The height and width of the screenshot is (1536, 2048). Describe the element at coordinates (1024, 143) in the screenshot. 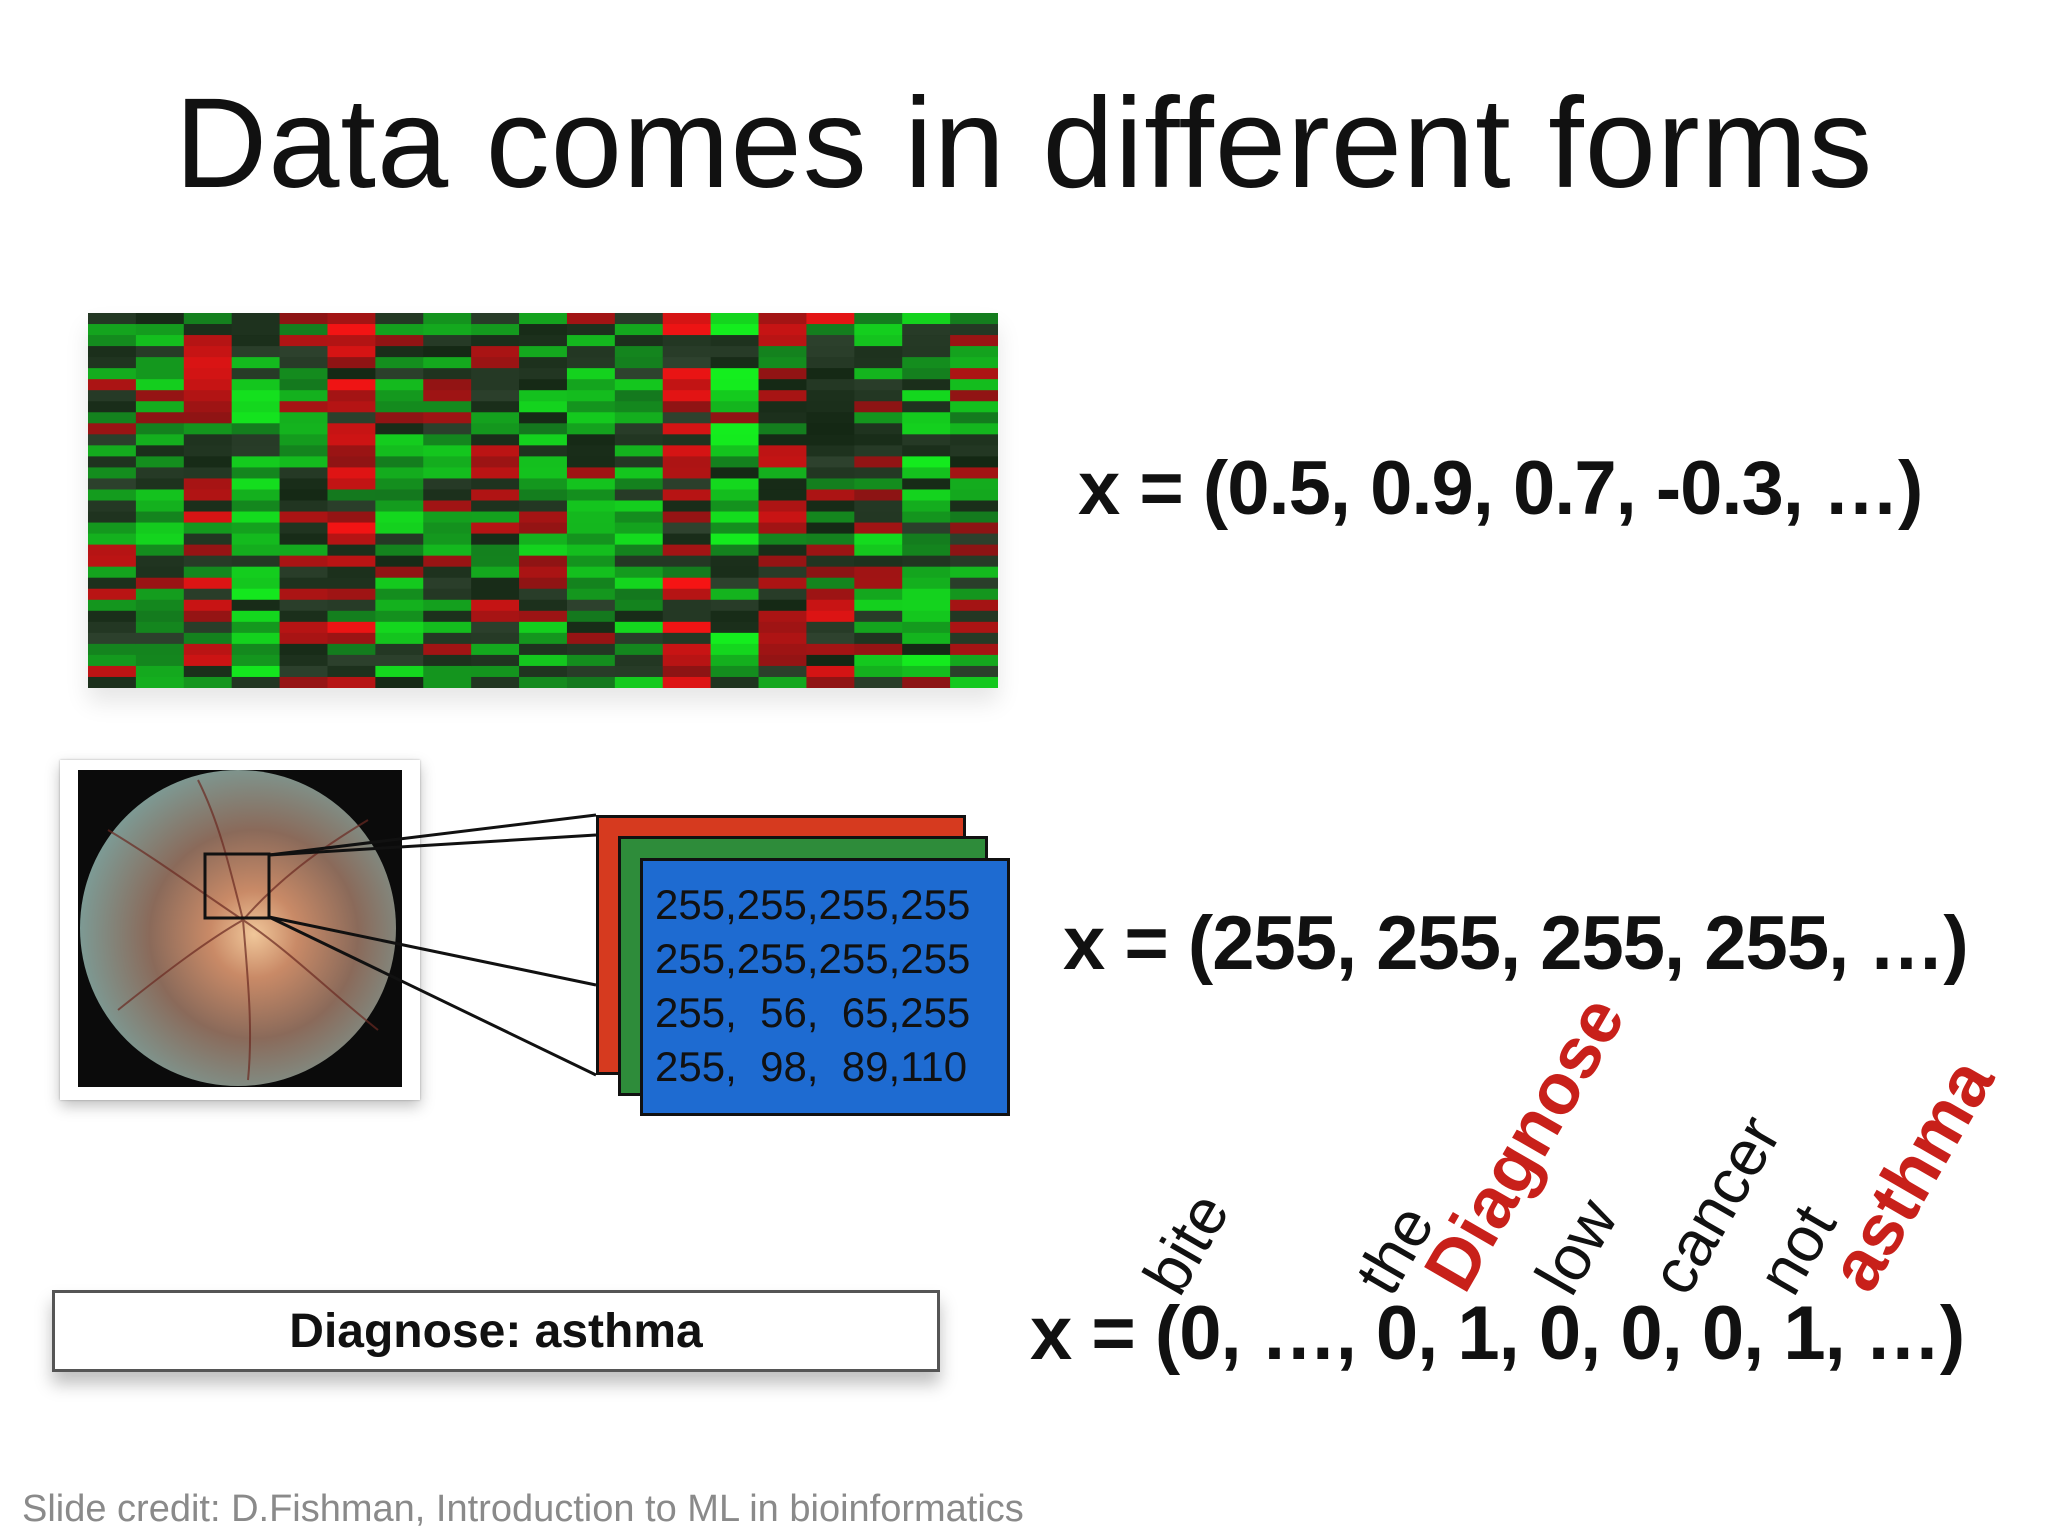

I see `slide-title: Data comes in different forms` at that location.